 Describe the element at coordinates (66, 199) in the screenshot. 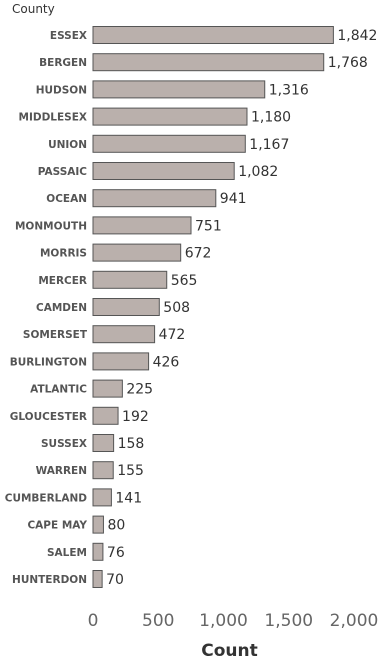

I see `category-label: OCEAN` at that location.